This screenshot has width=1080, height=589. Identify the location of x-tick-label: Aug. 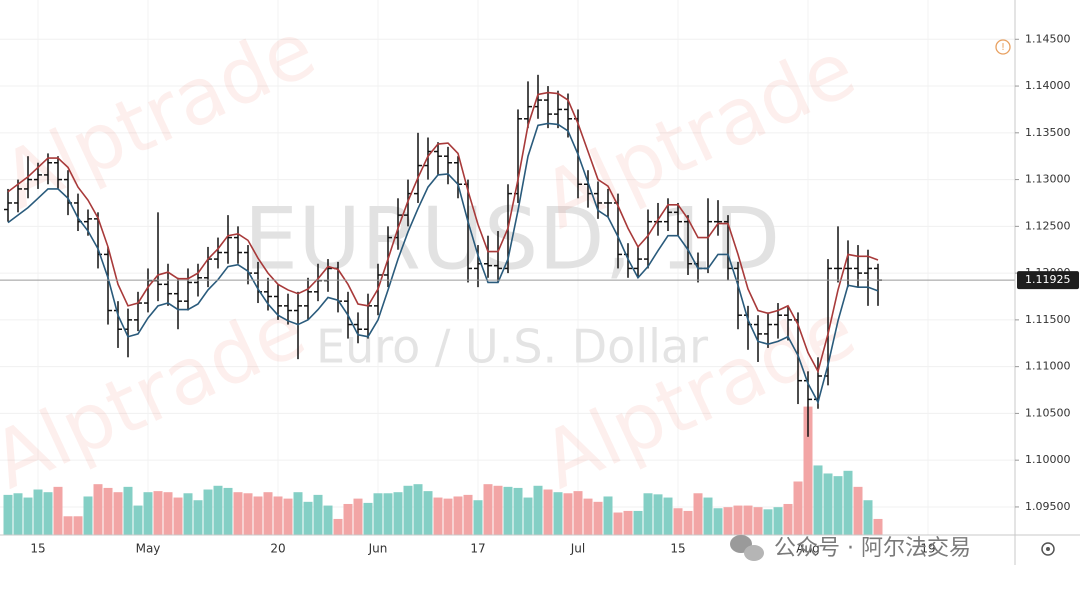
(807, 549).